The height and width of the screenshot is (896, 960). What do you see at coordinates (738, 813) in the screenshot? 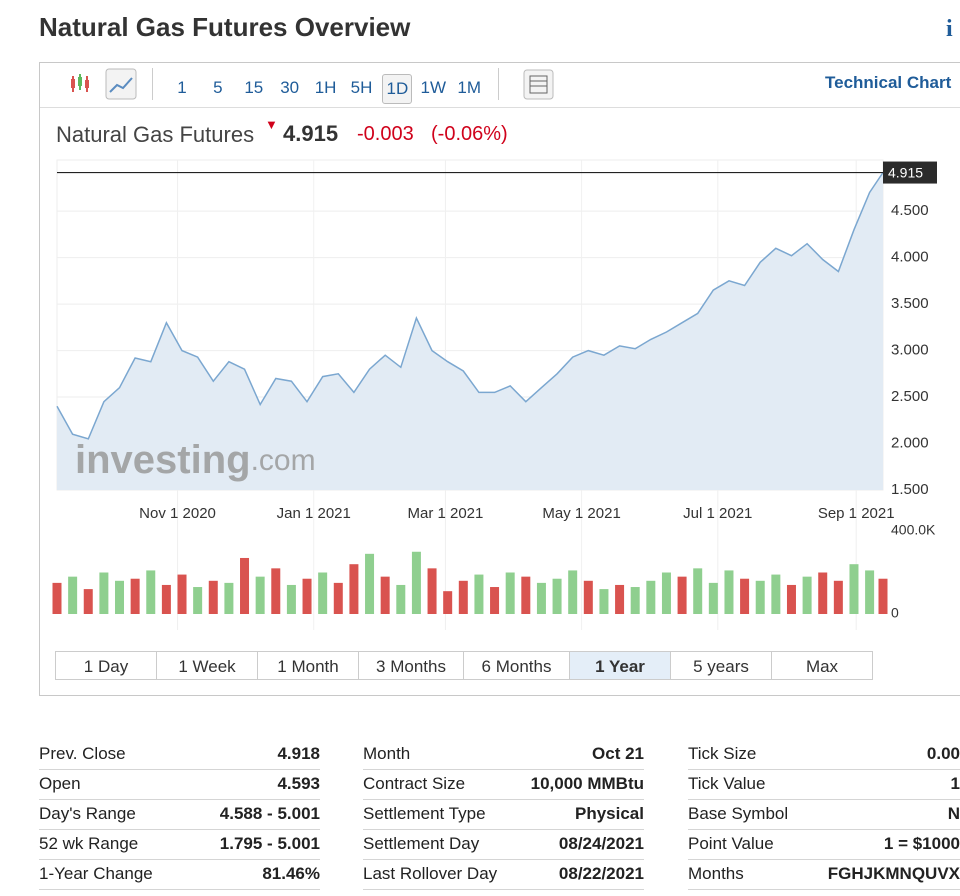
I see `stat-label: Base Symbol` at bounding box center [738, 813].